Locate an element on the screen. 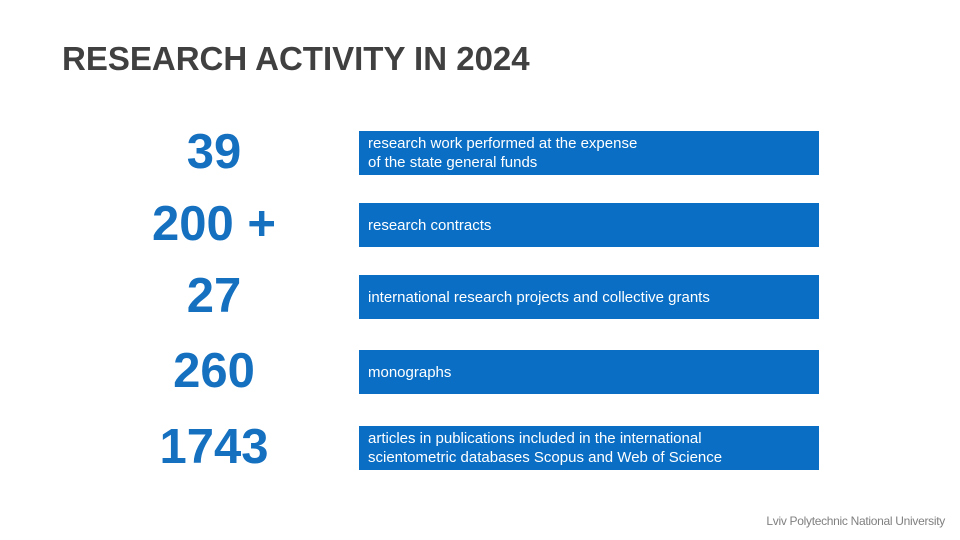 This screenshot has height=540, width=960. stat-description-box: monographs is located at coordinates (589, 372).